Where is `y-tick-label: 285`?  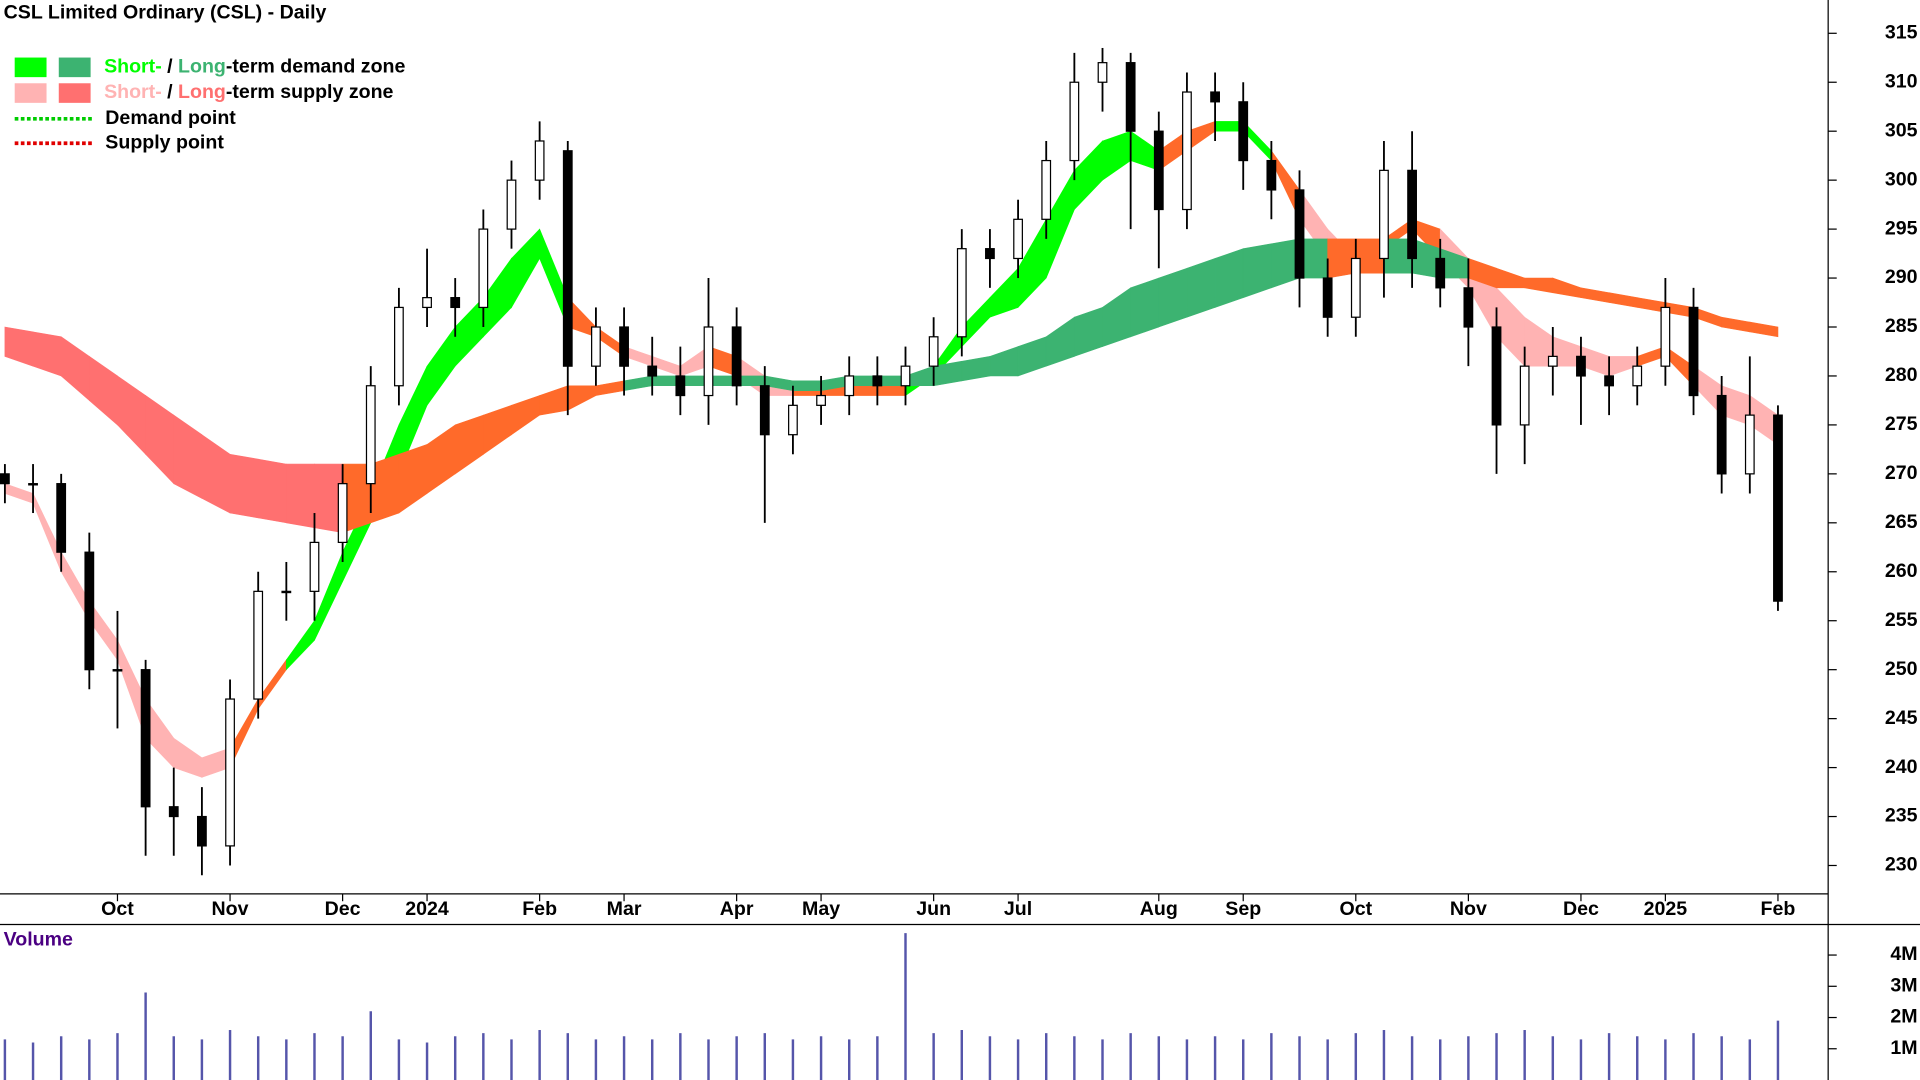
y-tick-label: 285 is located at coordinates (1901, 326).